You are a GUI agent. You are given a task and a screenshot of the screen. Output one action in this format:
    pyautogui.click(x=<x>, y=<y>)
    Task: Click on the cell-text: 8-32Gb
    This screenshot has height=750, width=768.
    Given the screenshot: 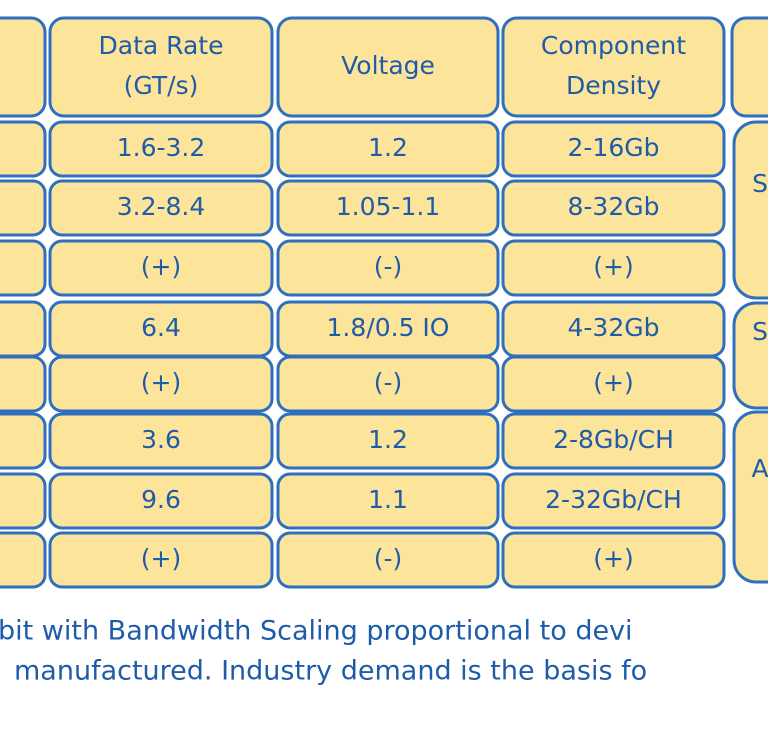 What is the action you would take?
    pyautogui.click(x=614, y=206)
    